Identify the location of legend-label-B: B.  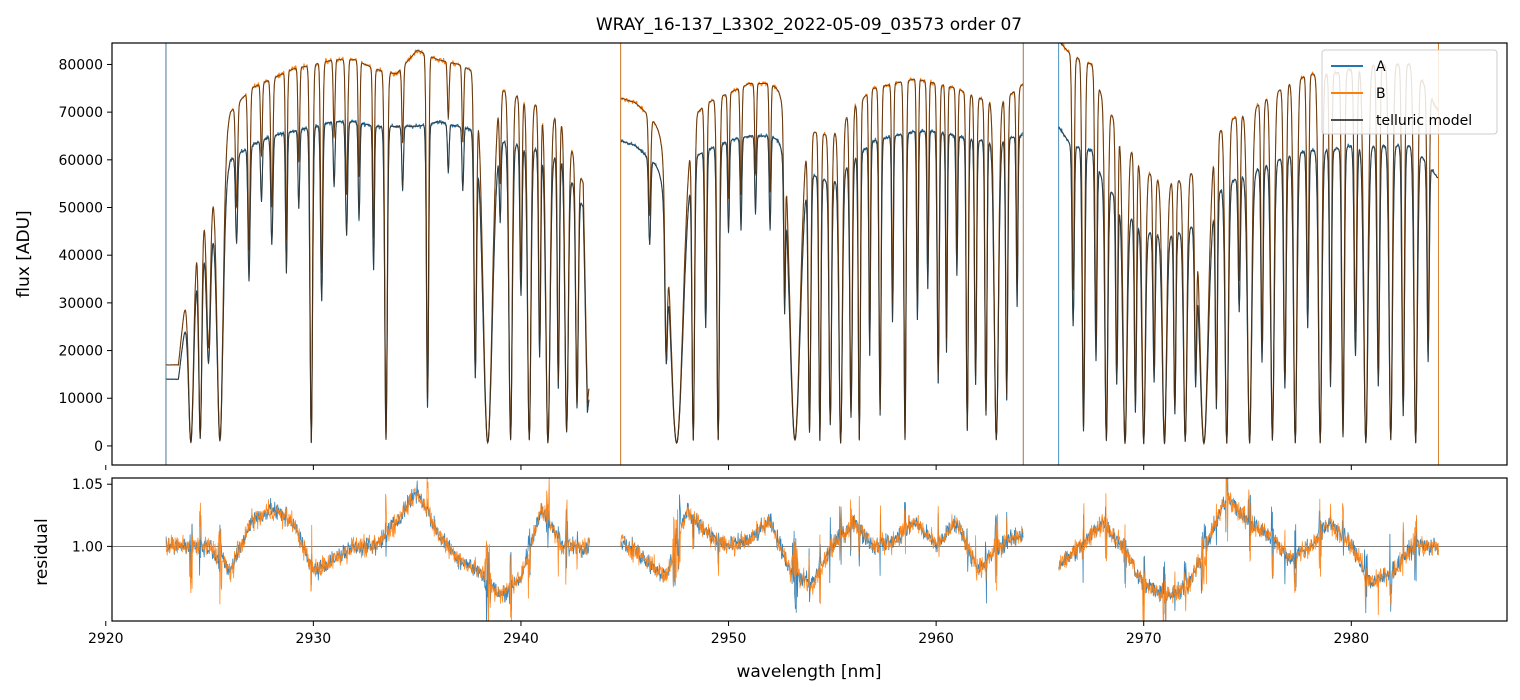
(1381, 94).